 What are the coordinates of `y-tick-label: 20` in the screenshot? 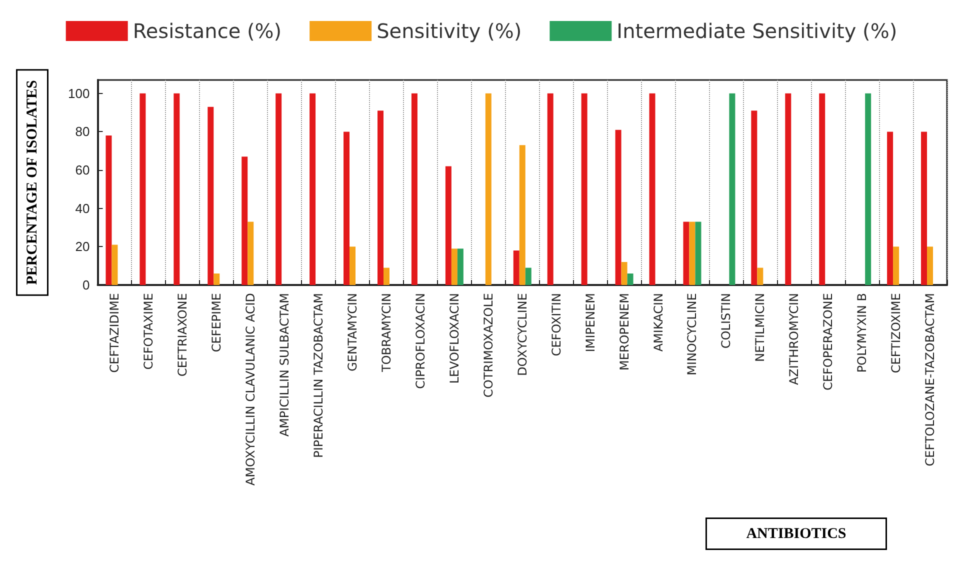 It's located at (82, 246).